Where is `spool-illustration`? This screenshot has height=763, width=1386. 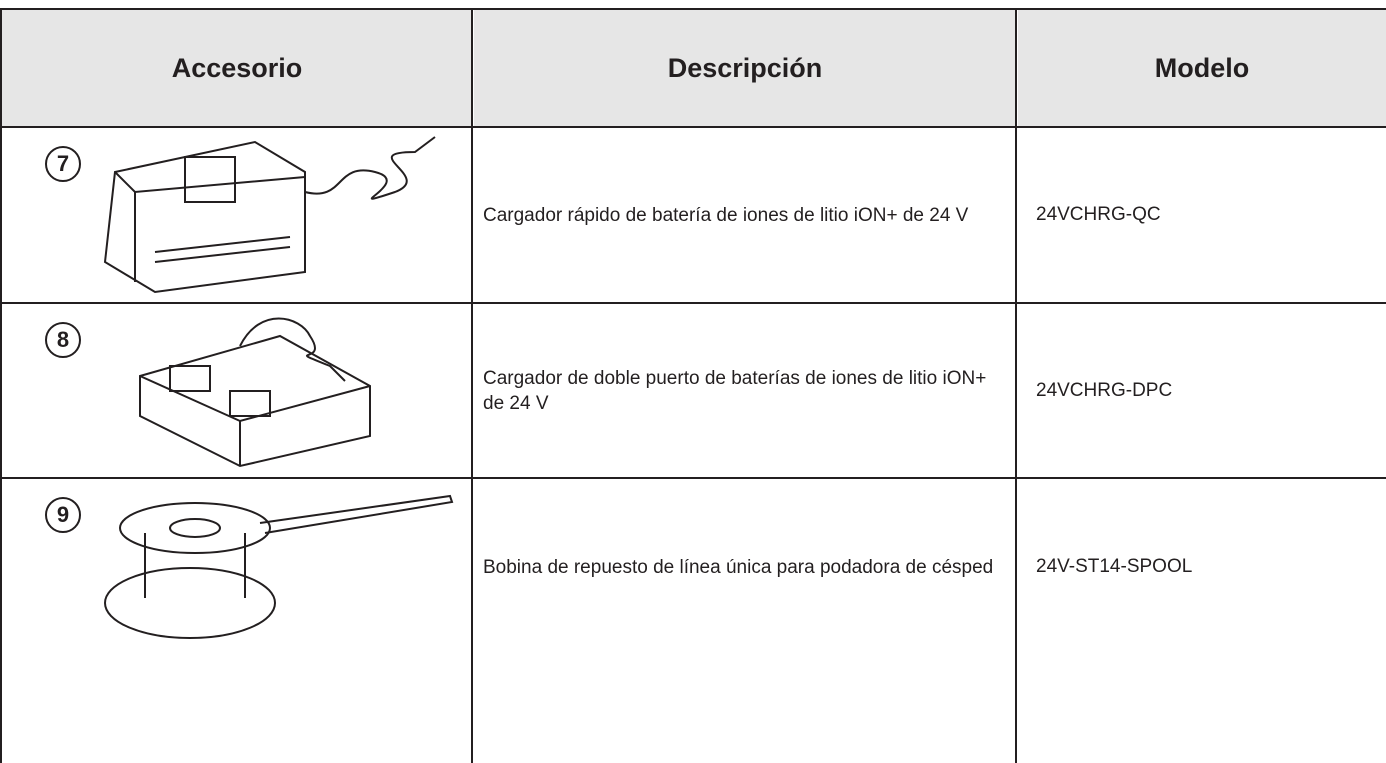
spool-illustration is located at coordinates (279, 566).